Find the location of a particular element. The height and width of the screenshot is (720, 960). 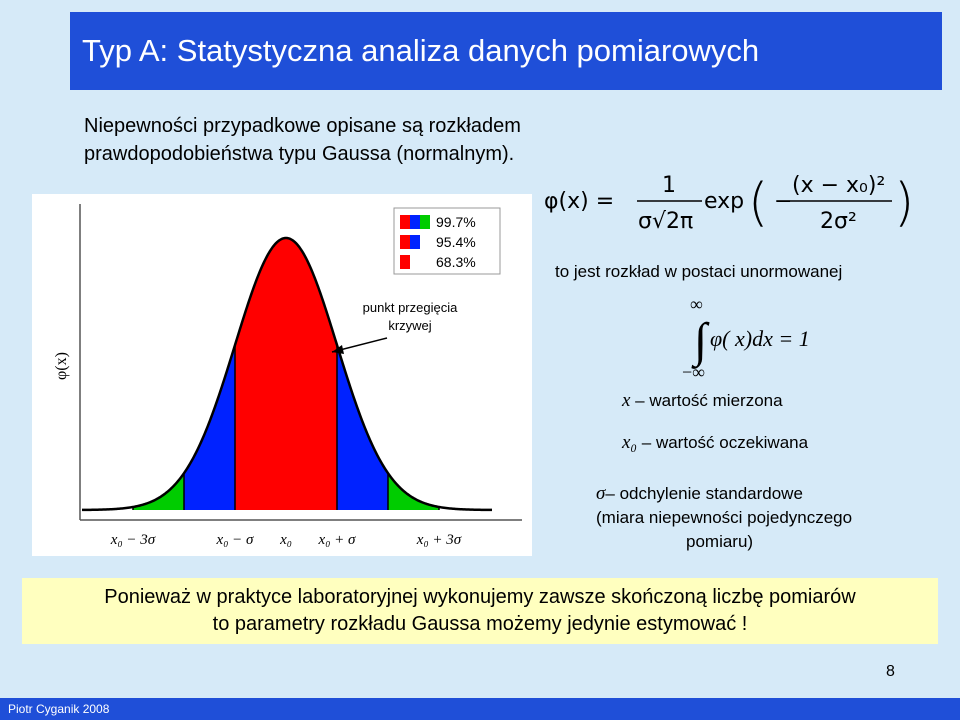

svg-text: exp is located at coordinates (724, 201).